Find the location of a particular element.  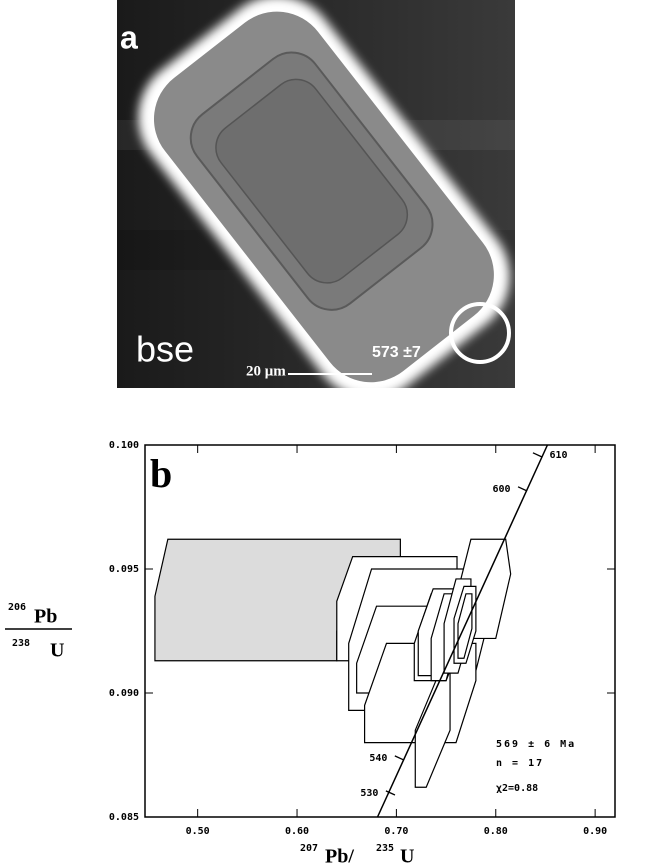

mode-label: bse is located at coordinates (165, 349).